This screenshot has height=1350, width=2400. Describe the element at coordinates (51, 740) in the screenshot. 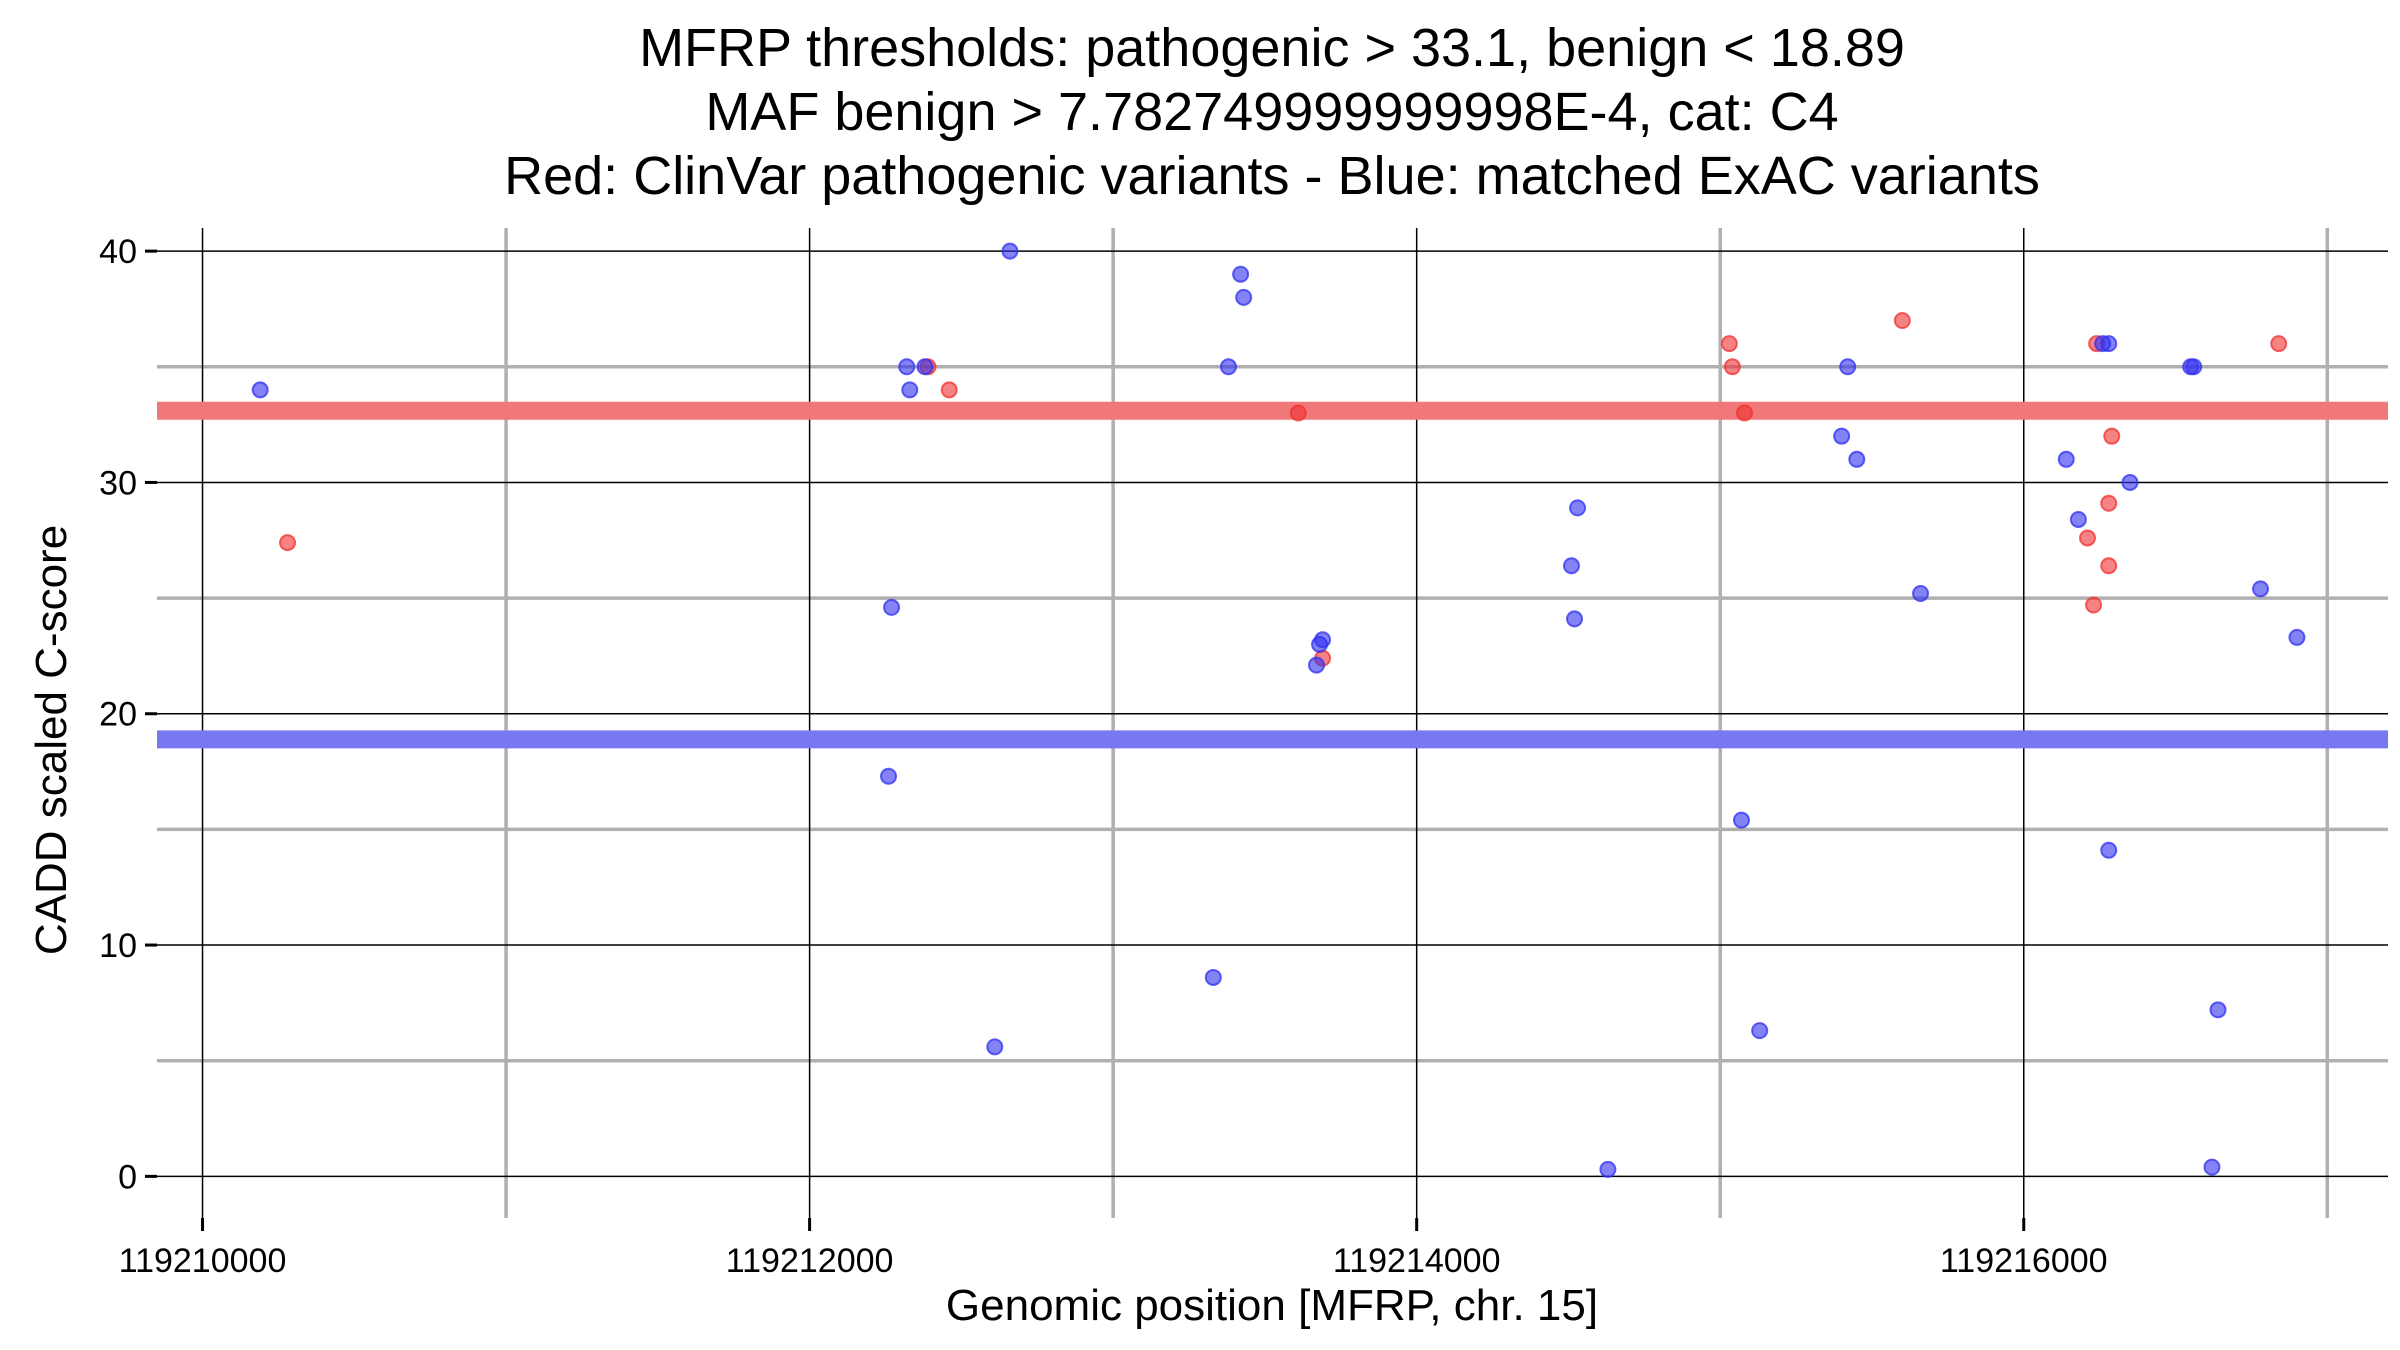

I see `y-axis-label: CADD scaled C-score` at that location.